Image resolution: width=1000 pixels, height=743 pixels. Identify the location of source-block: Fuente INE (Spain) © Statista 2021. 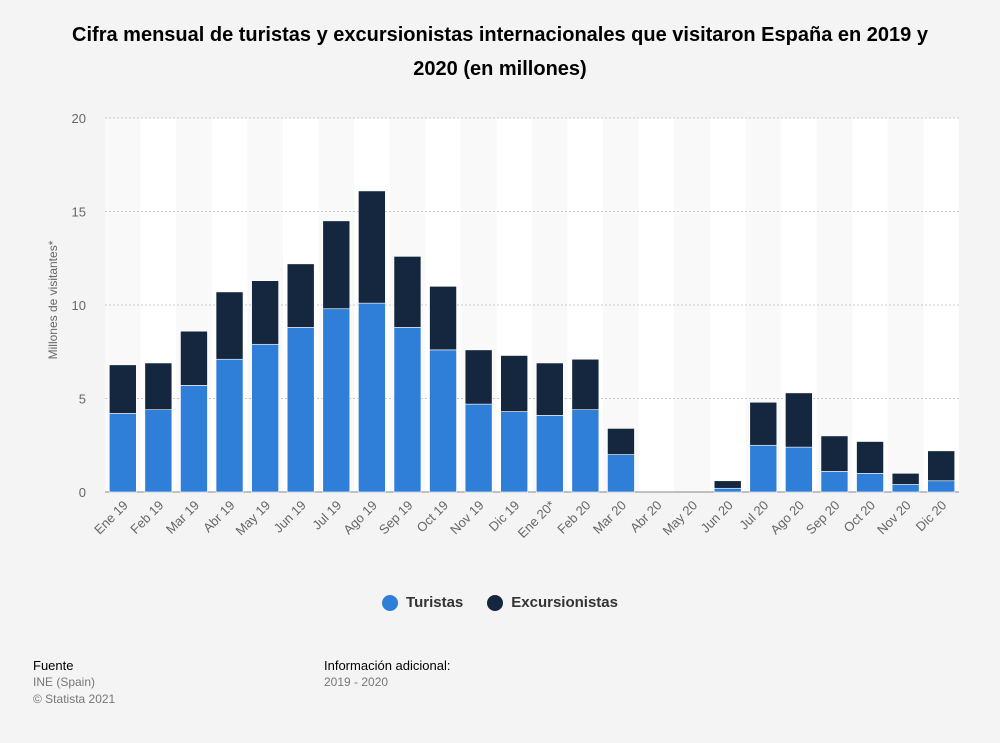
(74, 682).